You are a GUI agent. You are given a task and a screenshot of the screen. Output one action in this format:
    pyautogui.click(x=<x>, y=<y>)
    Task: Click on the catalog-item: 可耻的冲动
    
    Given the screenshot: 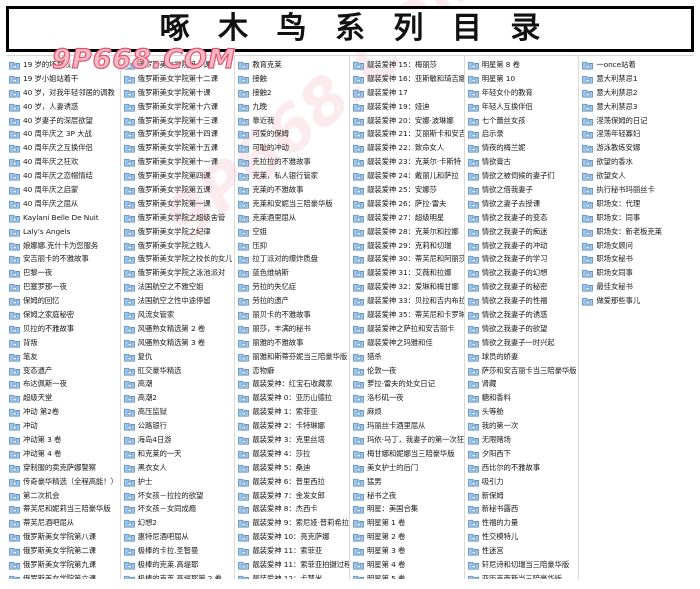 What is the action you would take?
    pyautogui.click(x=292, y=148)
    